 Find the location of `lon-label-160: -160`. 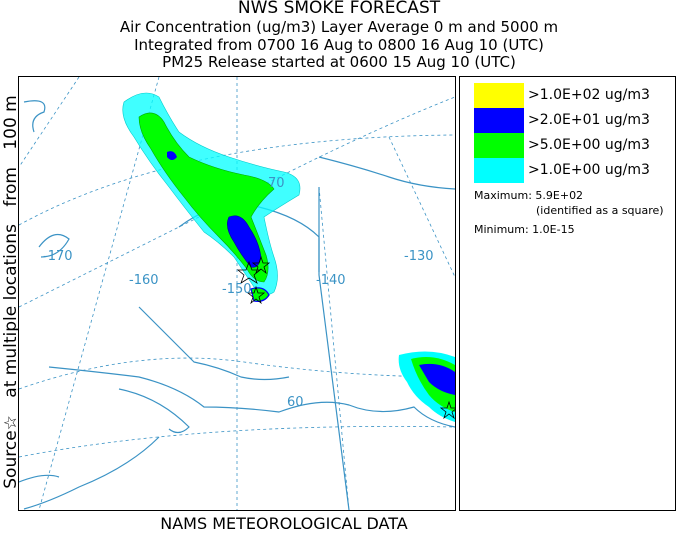

lon-label-160: -160 is located at coordinates (144, 280).